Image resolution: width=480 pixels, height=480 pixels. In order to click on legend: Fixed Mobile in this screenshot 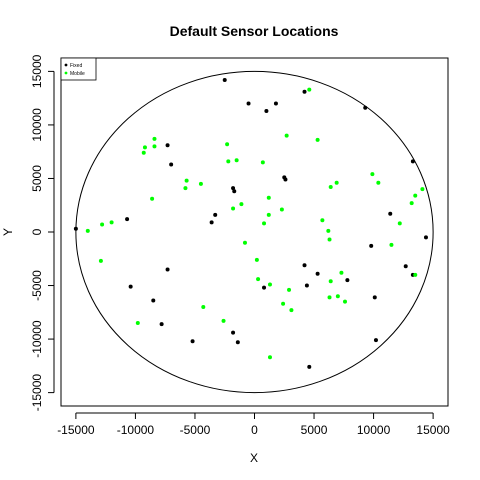, I will do `click(78, 69)`.